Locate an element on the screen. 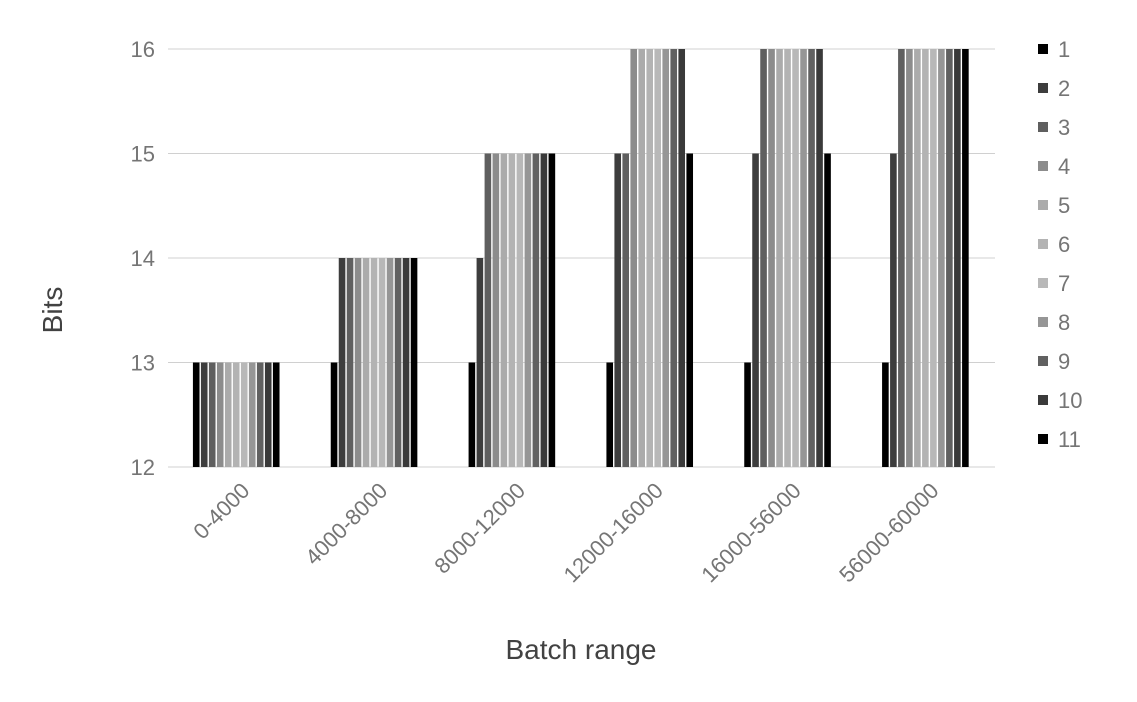  legend-label-3: 3 is located at coordinates (1064, 127).